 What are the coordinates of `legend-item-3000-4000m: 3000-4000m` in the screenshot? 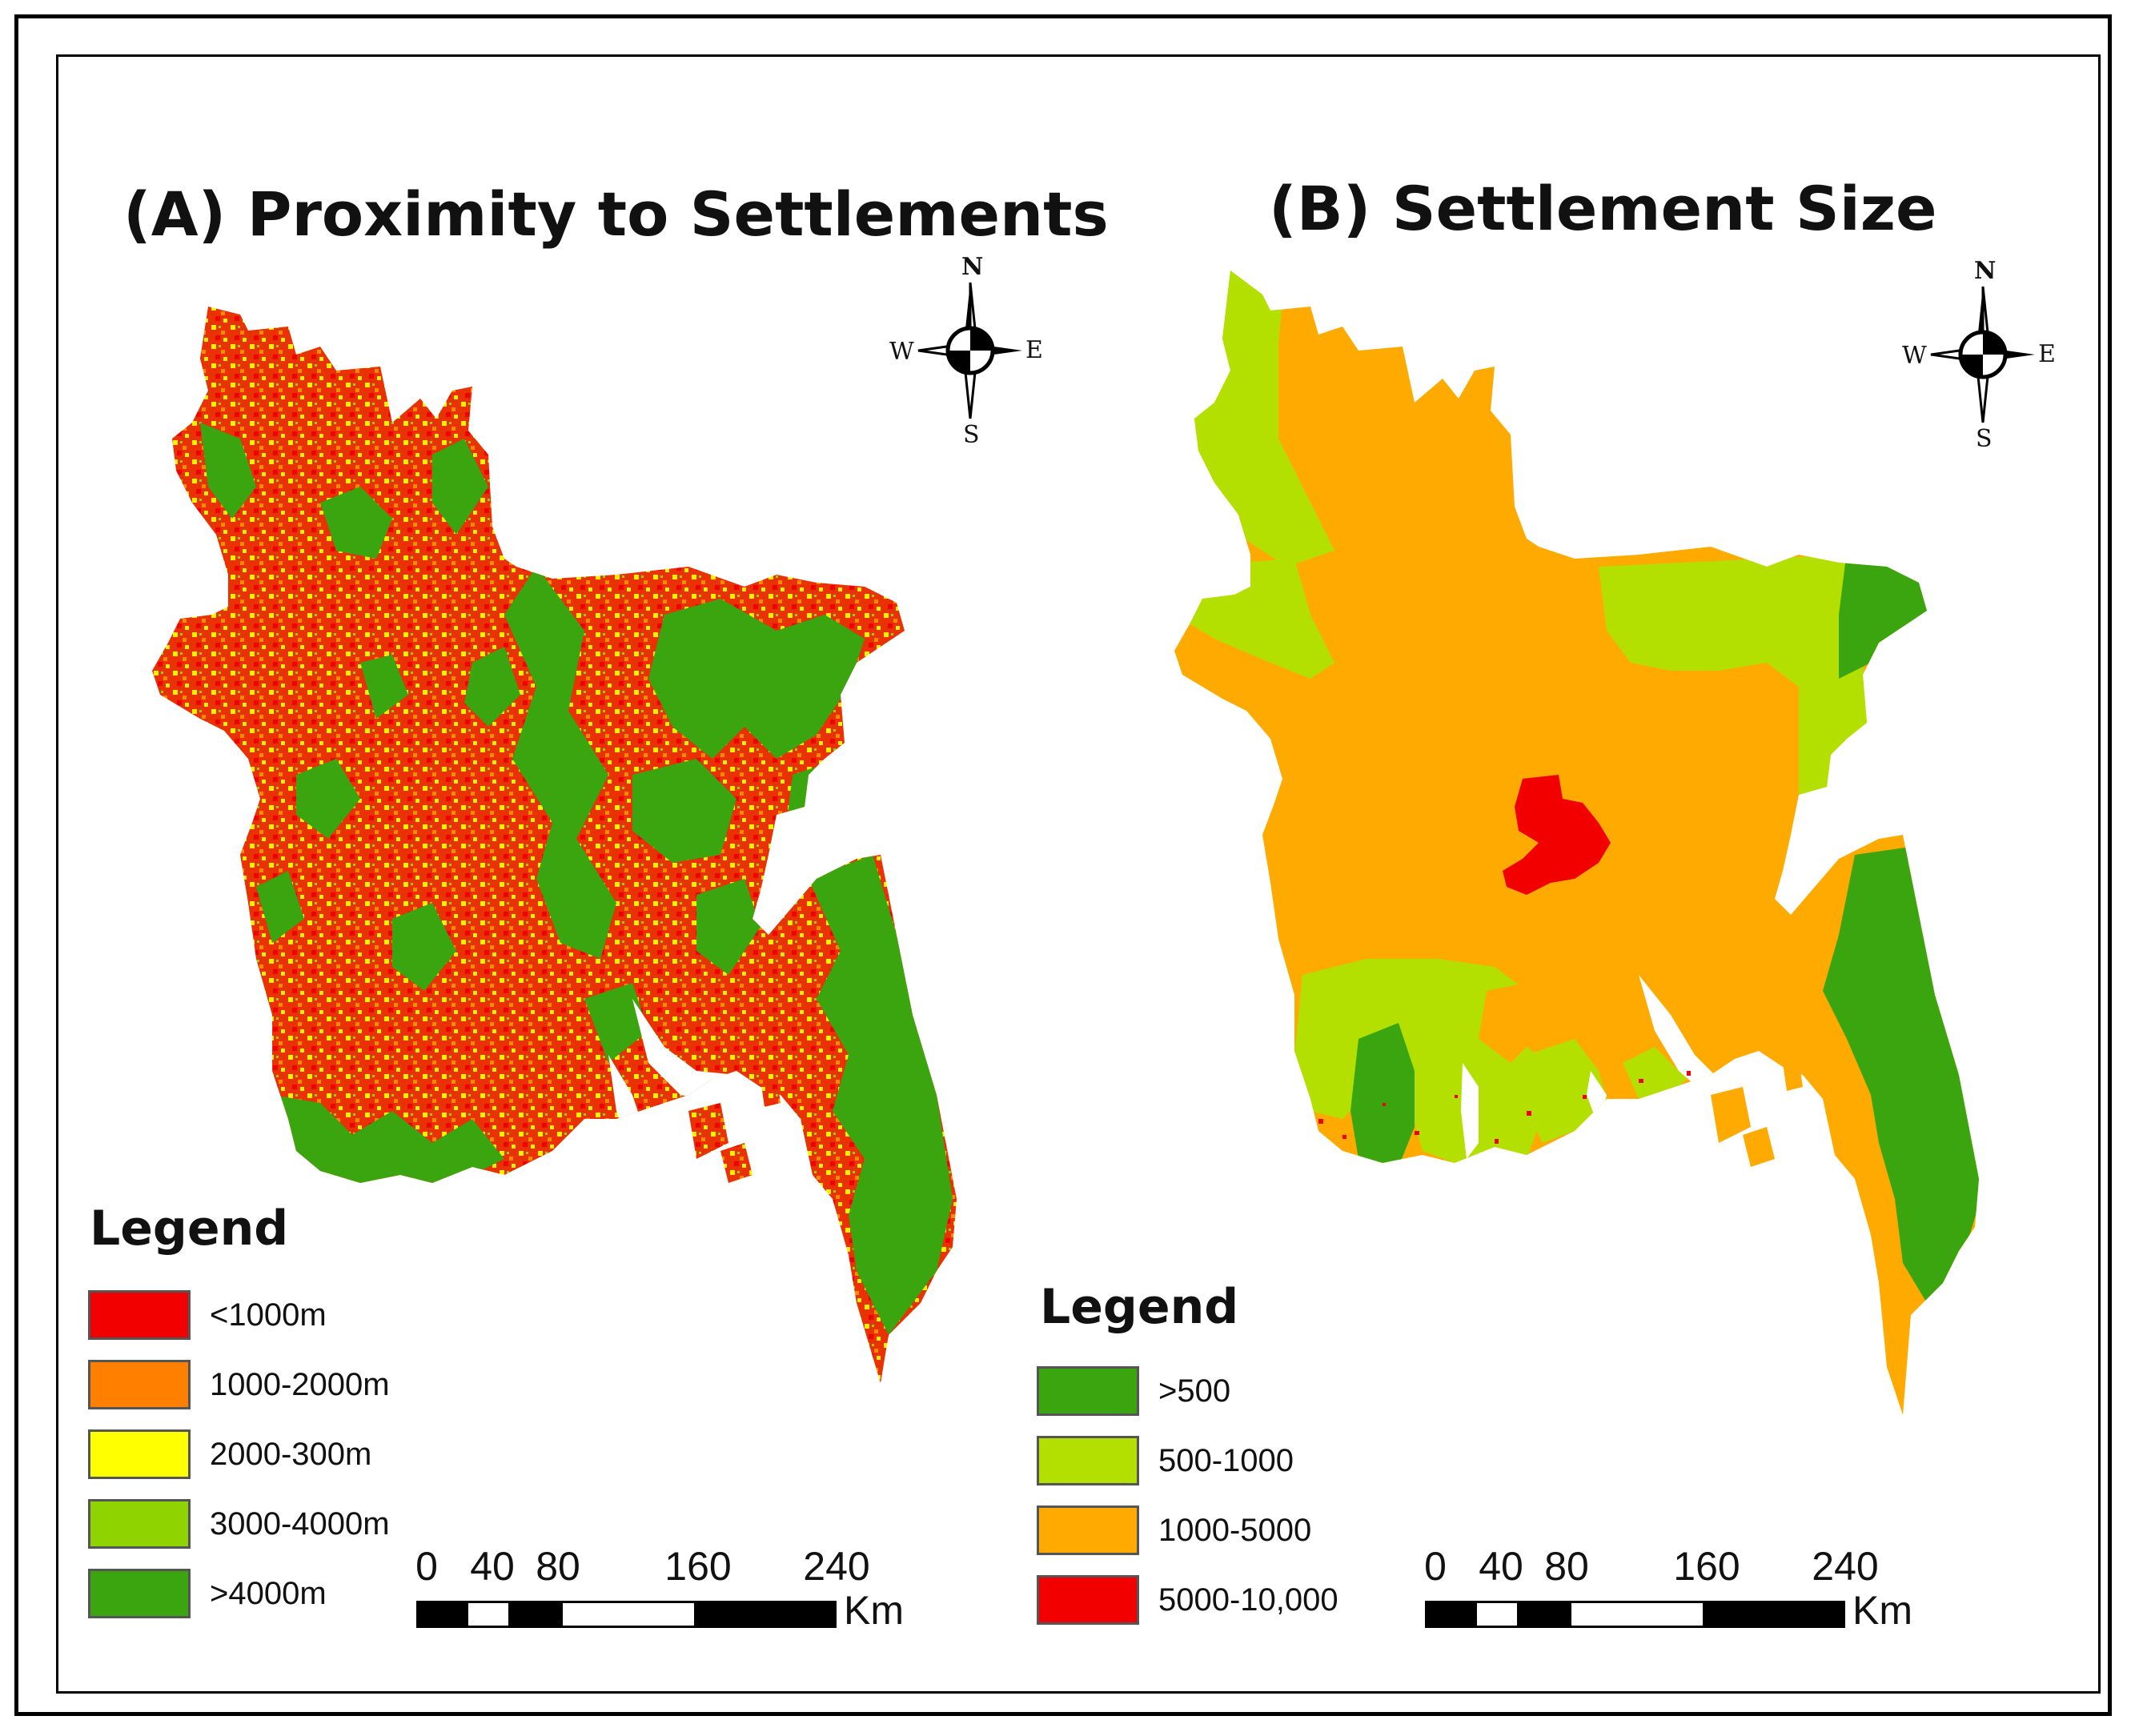 It's located at (239, 1524).